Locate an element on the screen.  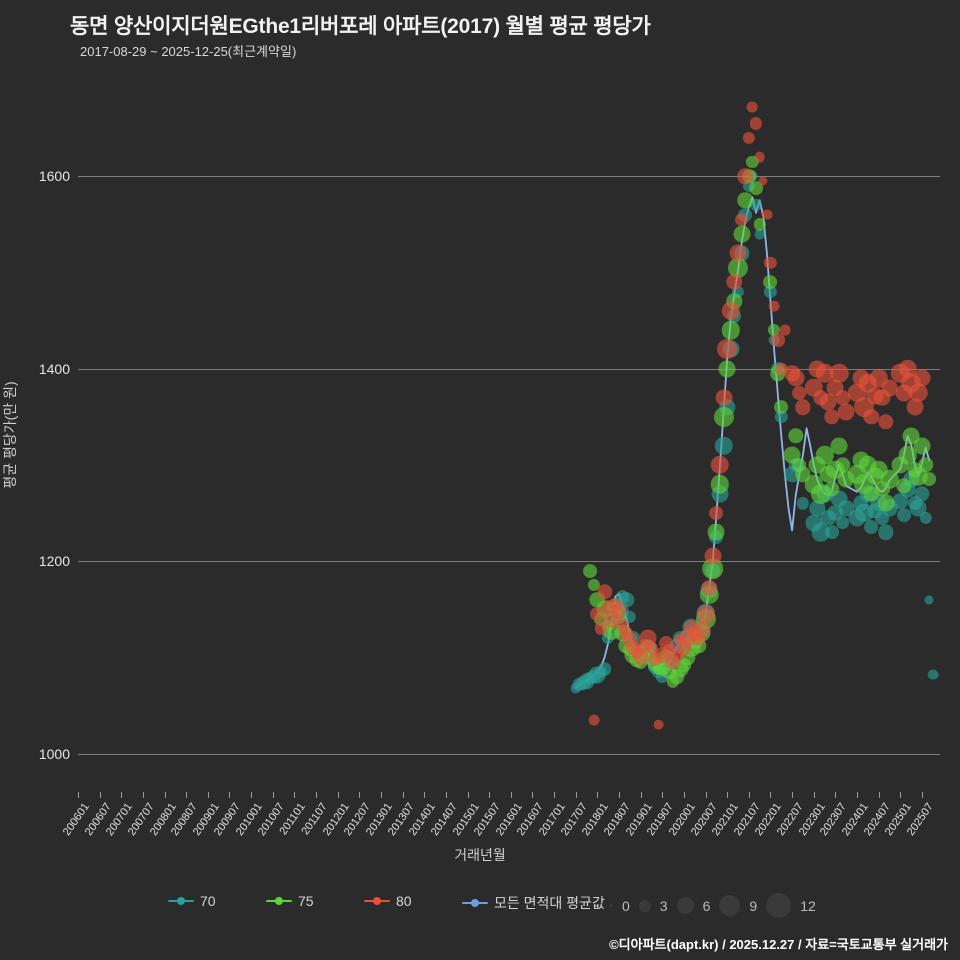
y-axis-tick-label: 1000 is located at coordinates (54, 753).